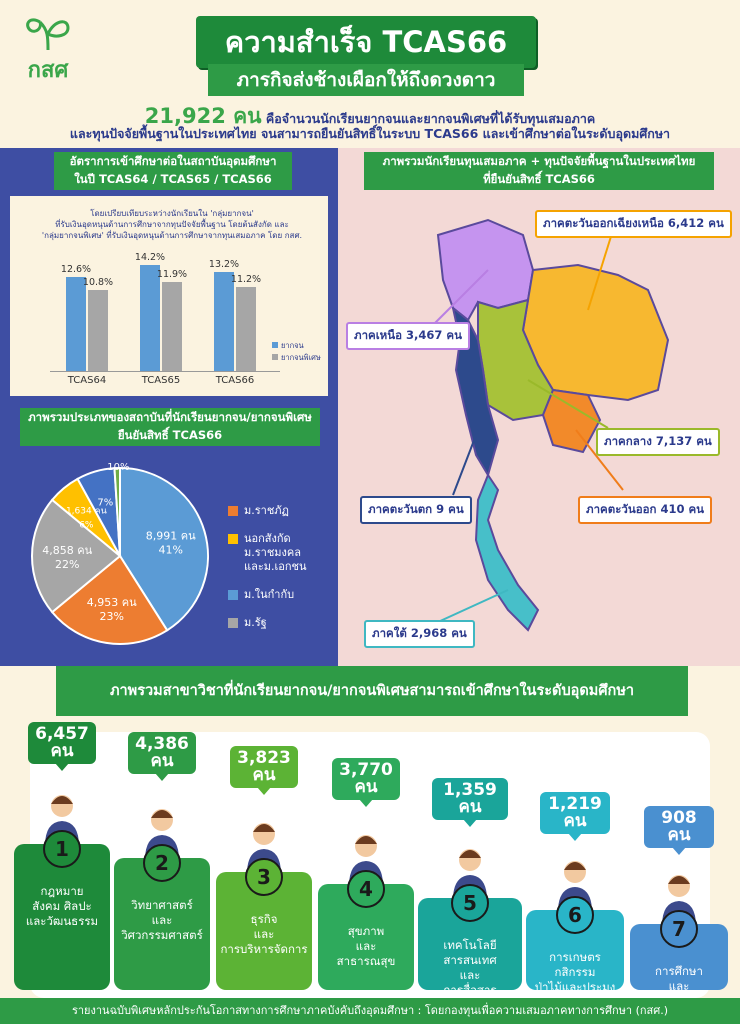 The width and height of the screenshot is (740, 1024). What do you see at coordinates (172, 274) in the screenshot?
I see `bar-value-label: 11.9%` at bounding box center [172, 274].